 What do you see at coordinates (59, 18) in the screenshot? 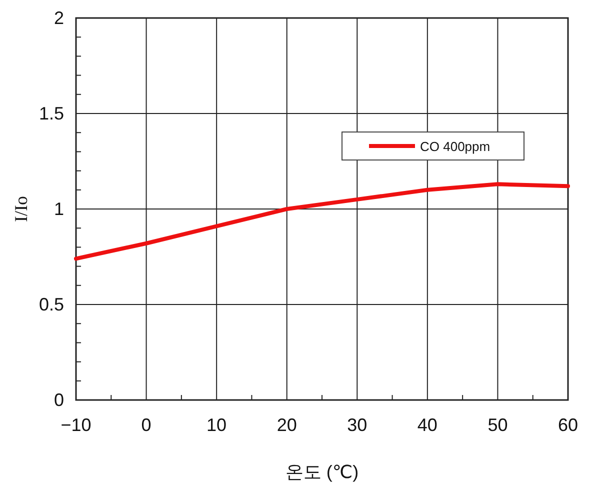
I see `y-tick-label: 2` at bounding box center [59, 18].